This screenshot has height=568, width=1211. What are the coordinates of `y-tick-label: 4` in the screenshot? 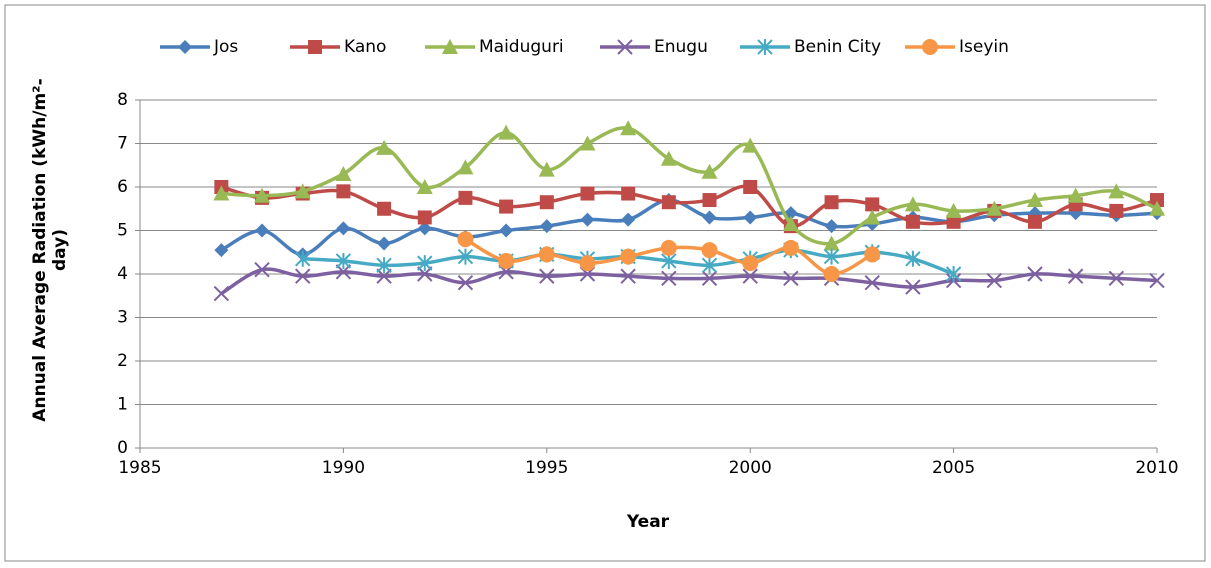 It's located at (122, 274).